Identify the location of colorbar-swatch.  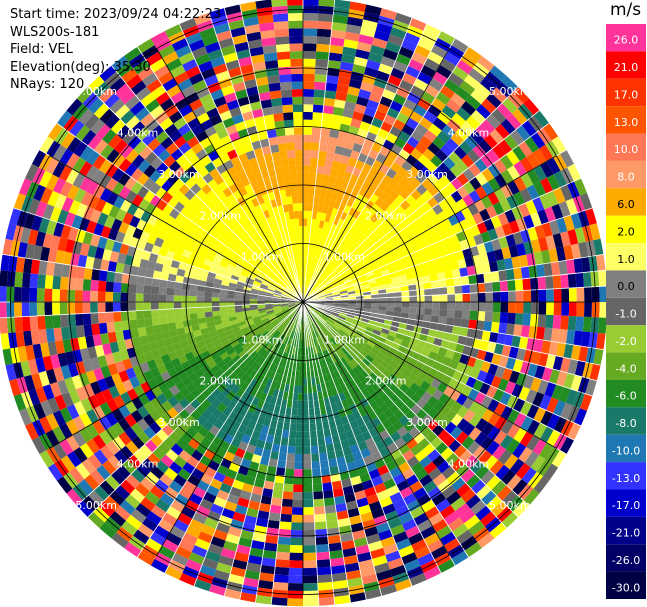
(626, 65).